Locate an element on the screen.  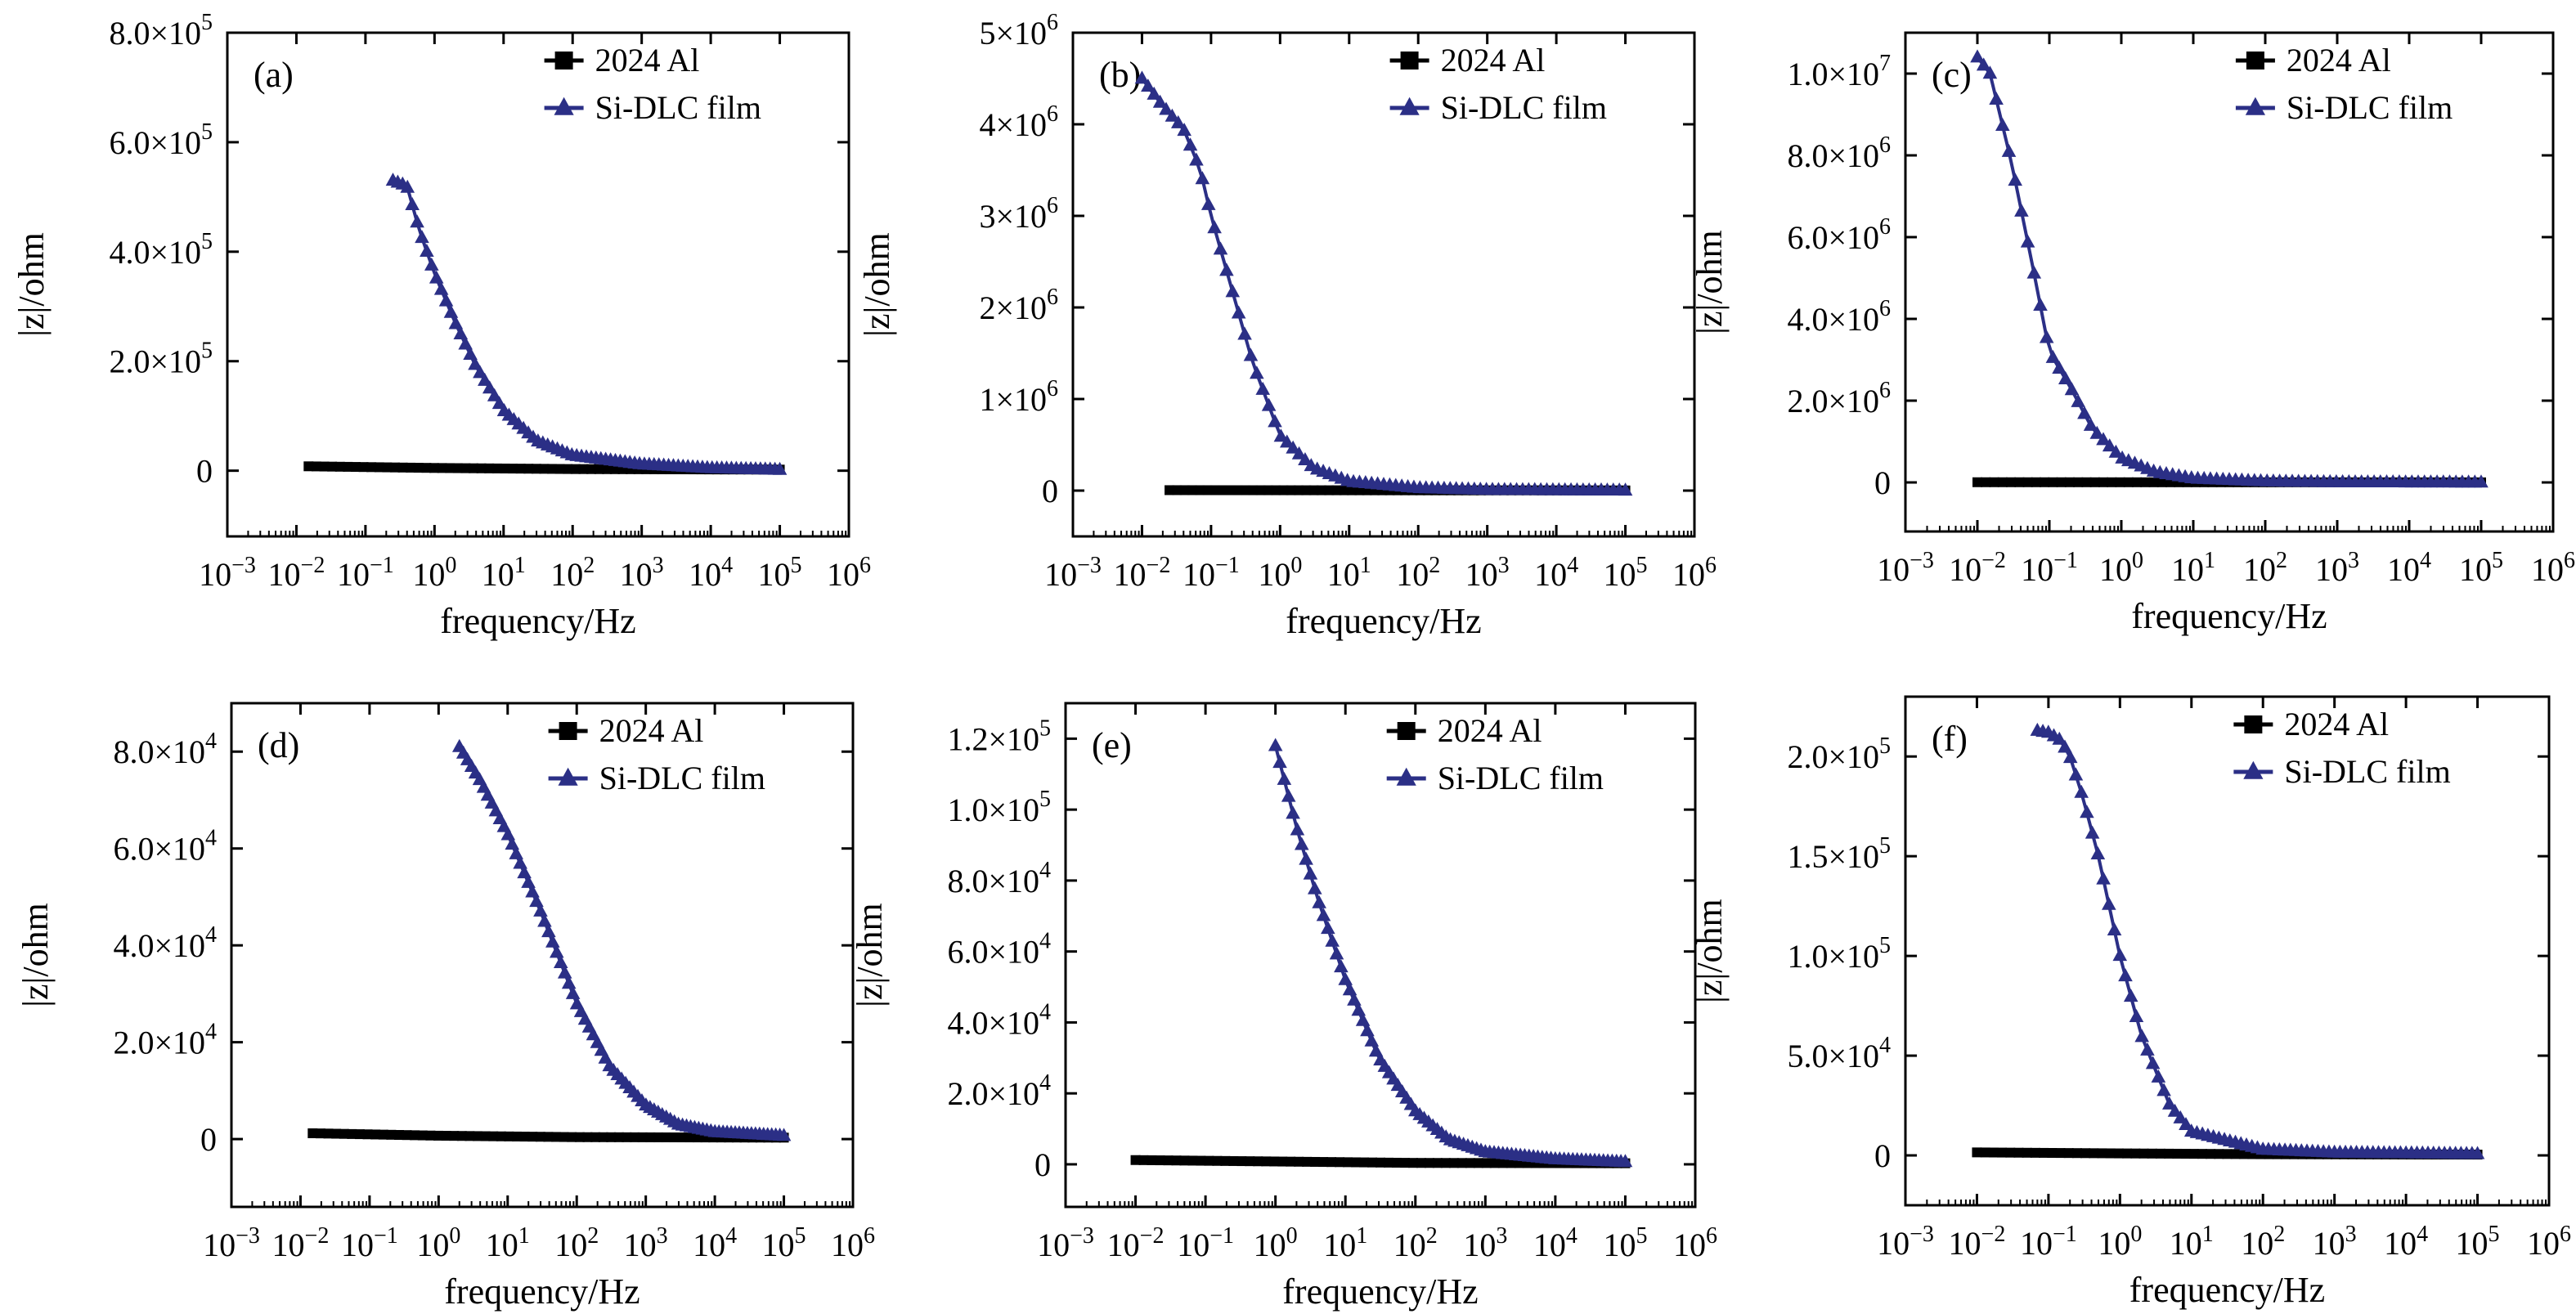
x-tick-label-exponent: 2 is located at coordinates (2282, 560).